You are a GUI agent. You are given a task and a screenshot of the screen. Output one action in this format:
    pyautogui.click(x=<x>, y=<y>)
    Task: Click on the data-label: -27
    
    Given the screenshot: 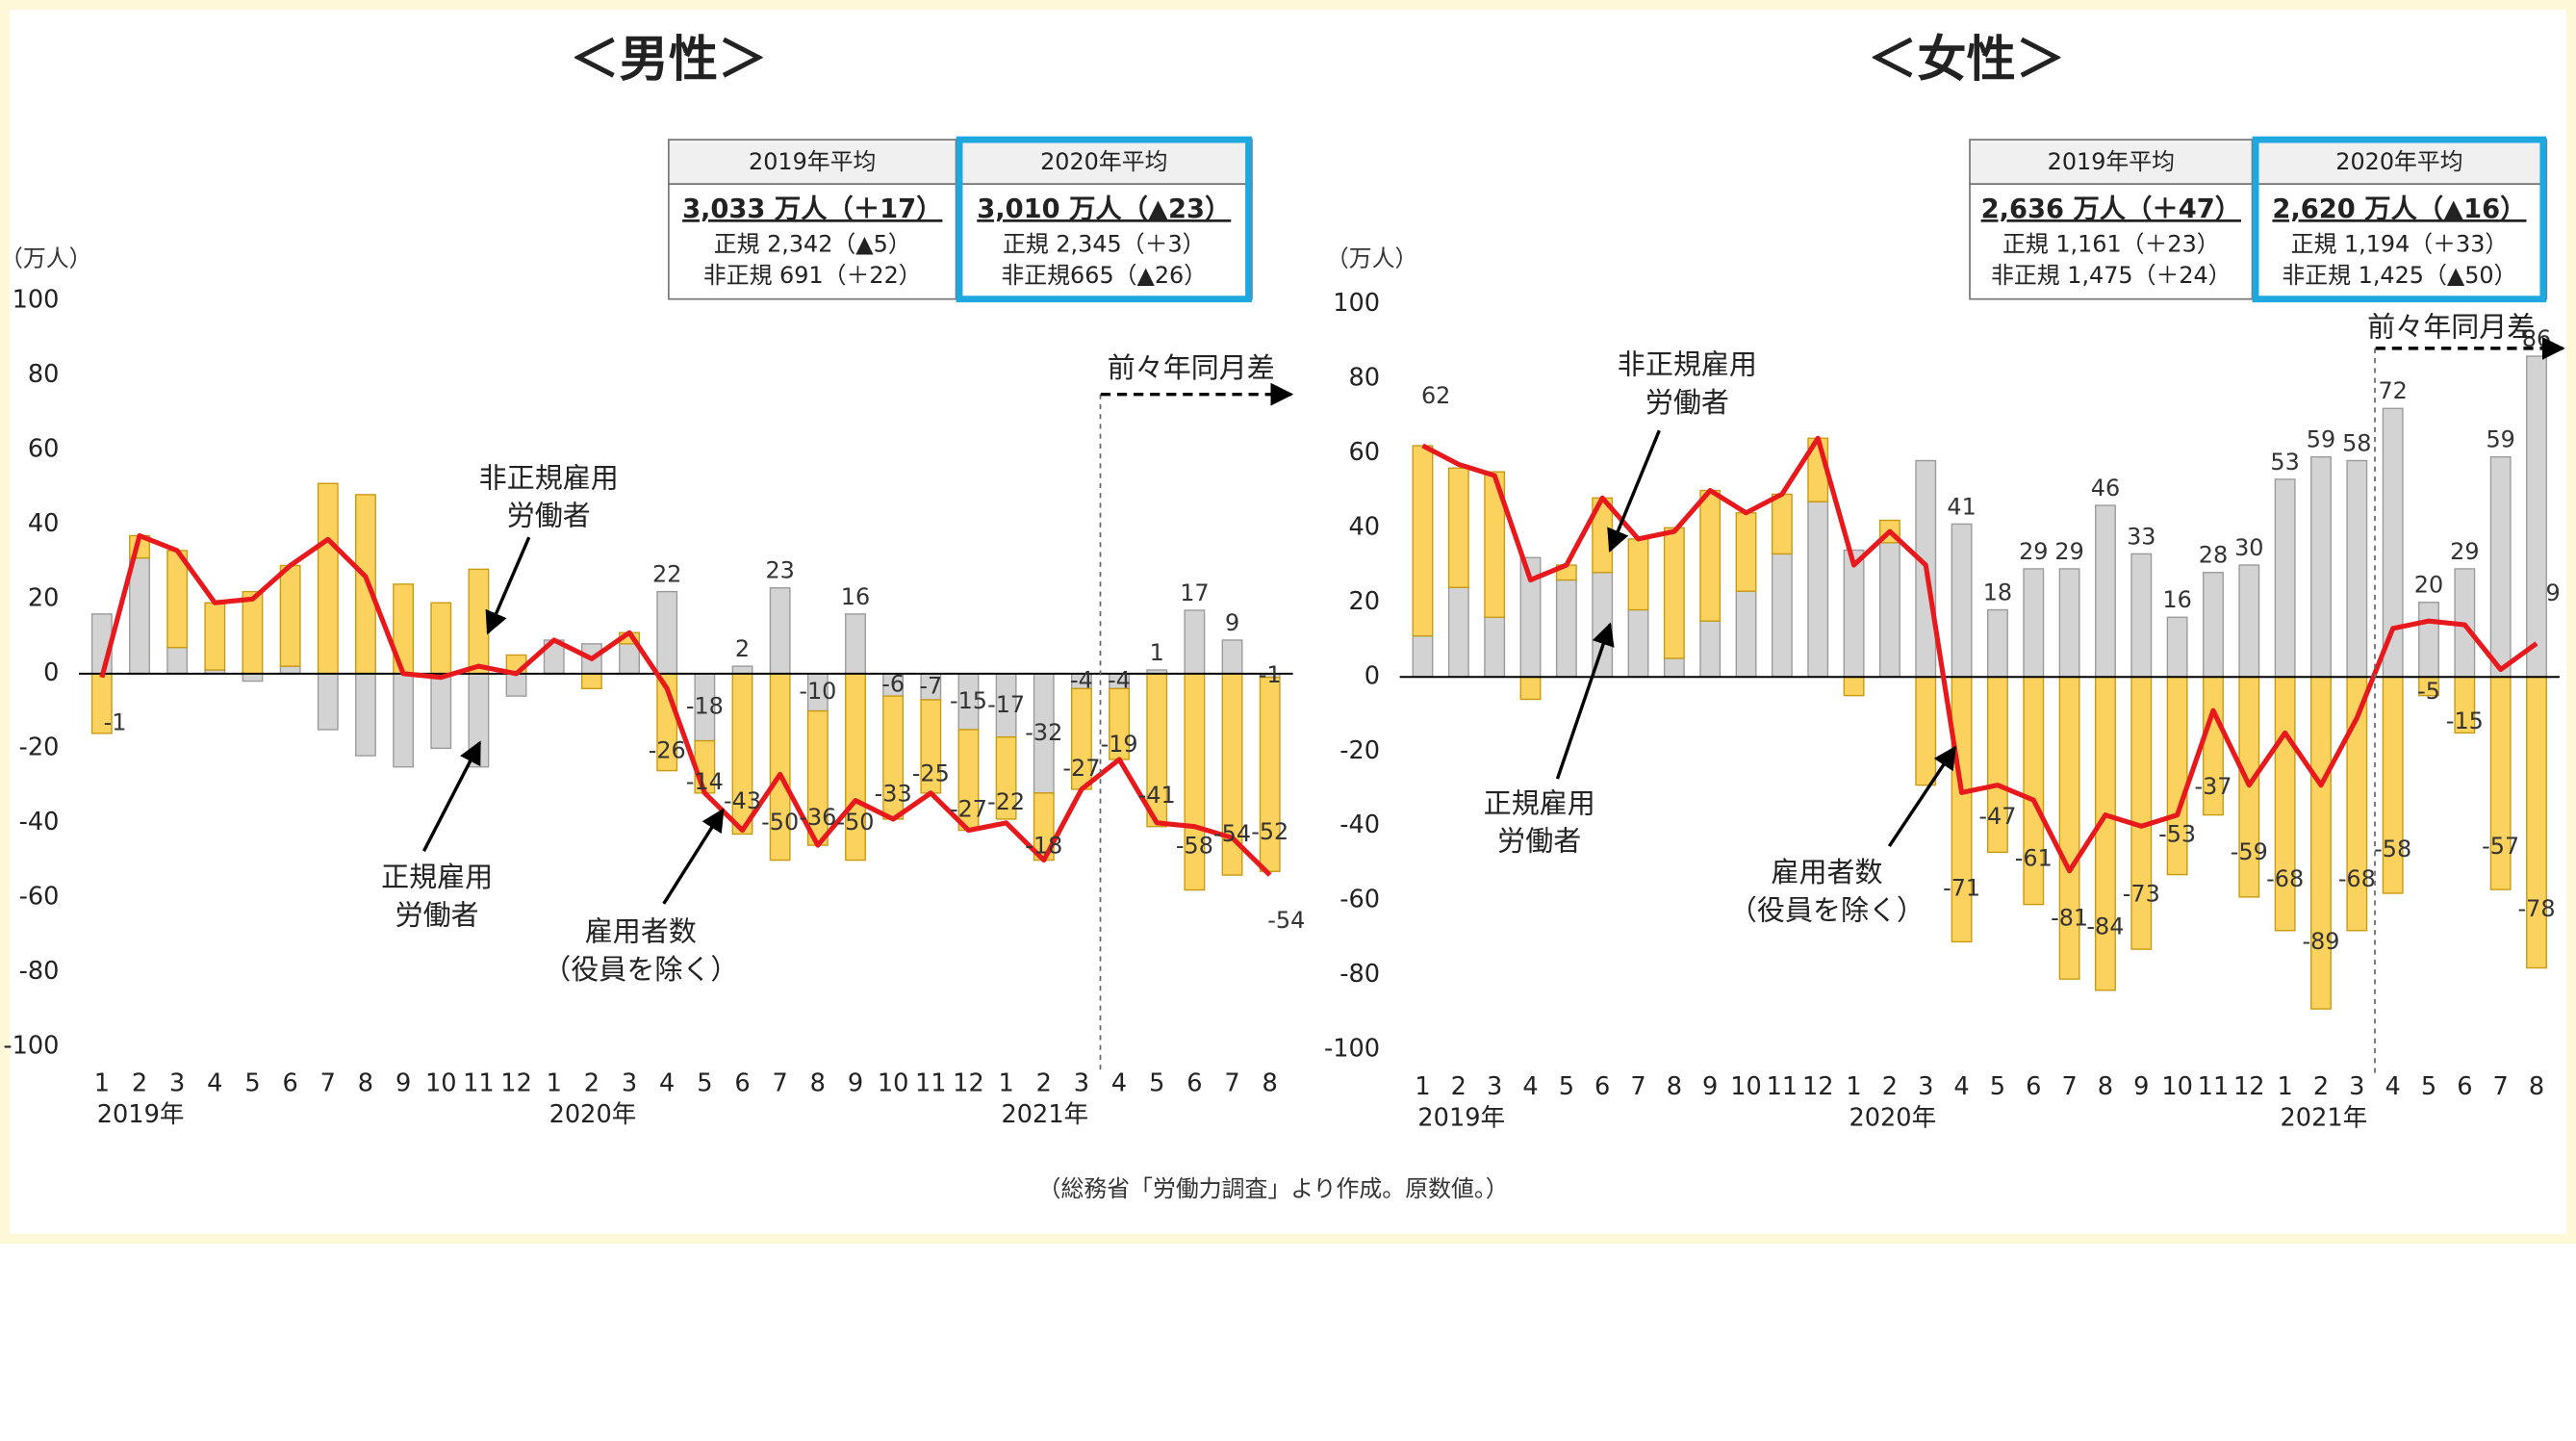 What is the action you would take?
    pyautogui.click(x=968, y=809)
    